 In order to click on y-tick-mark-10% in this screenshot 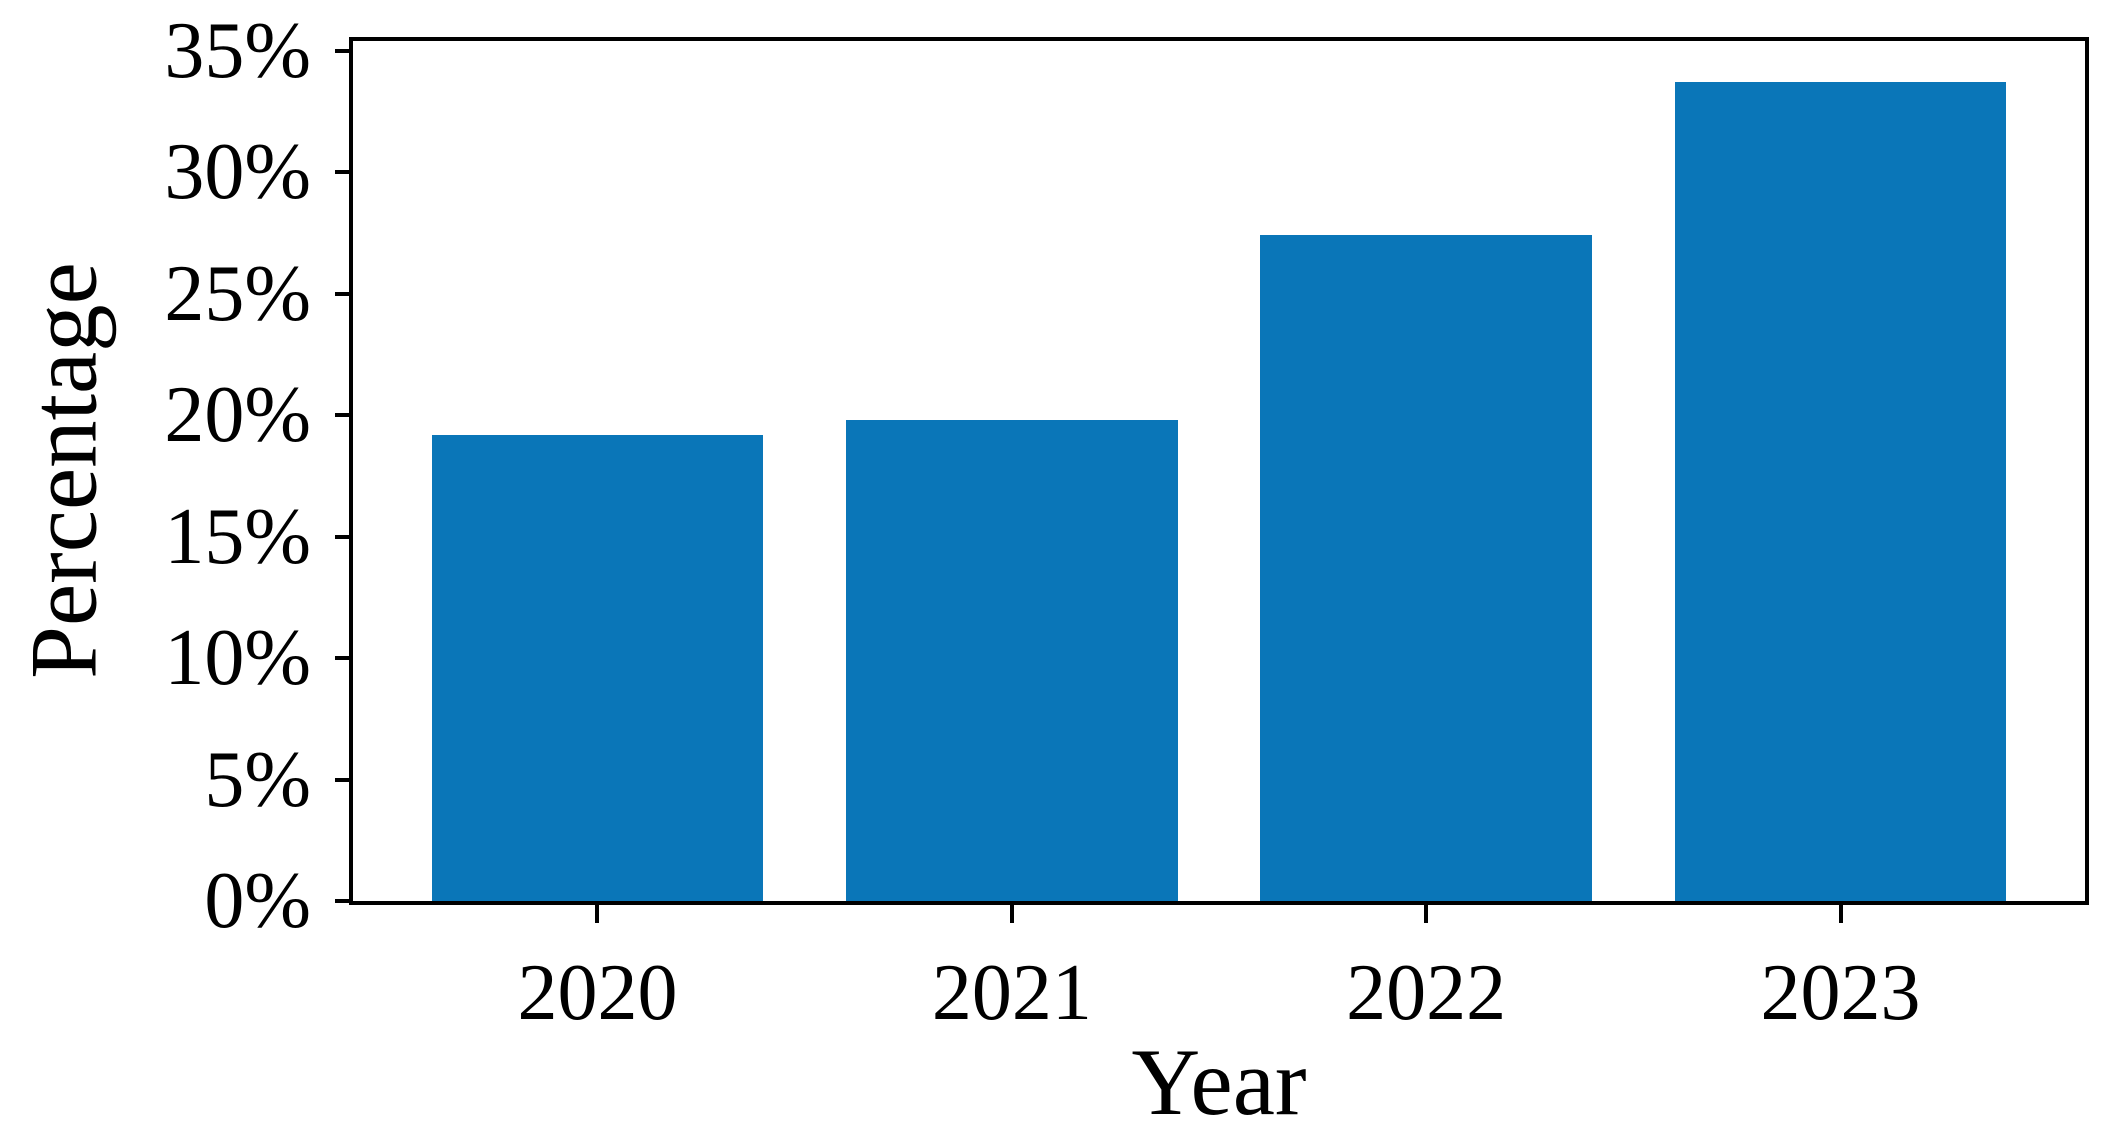, I will do `click(342, 658)`.